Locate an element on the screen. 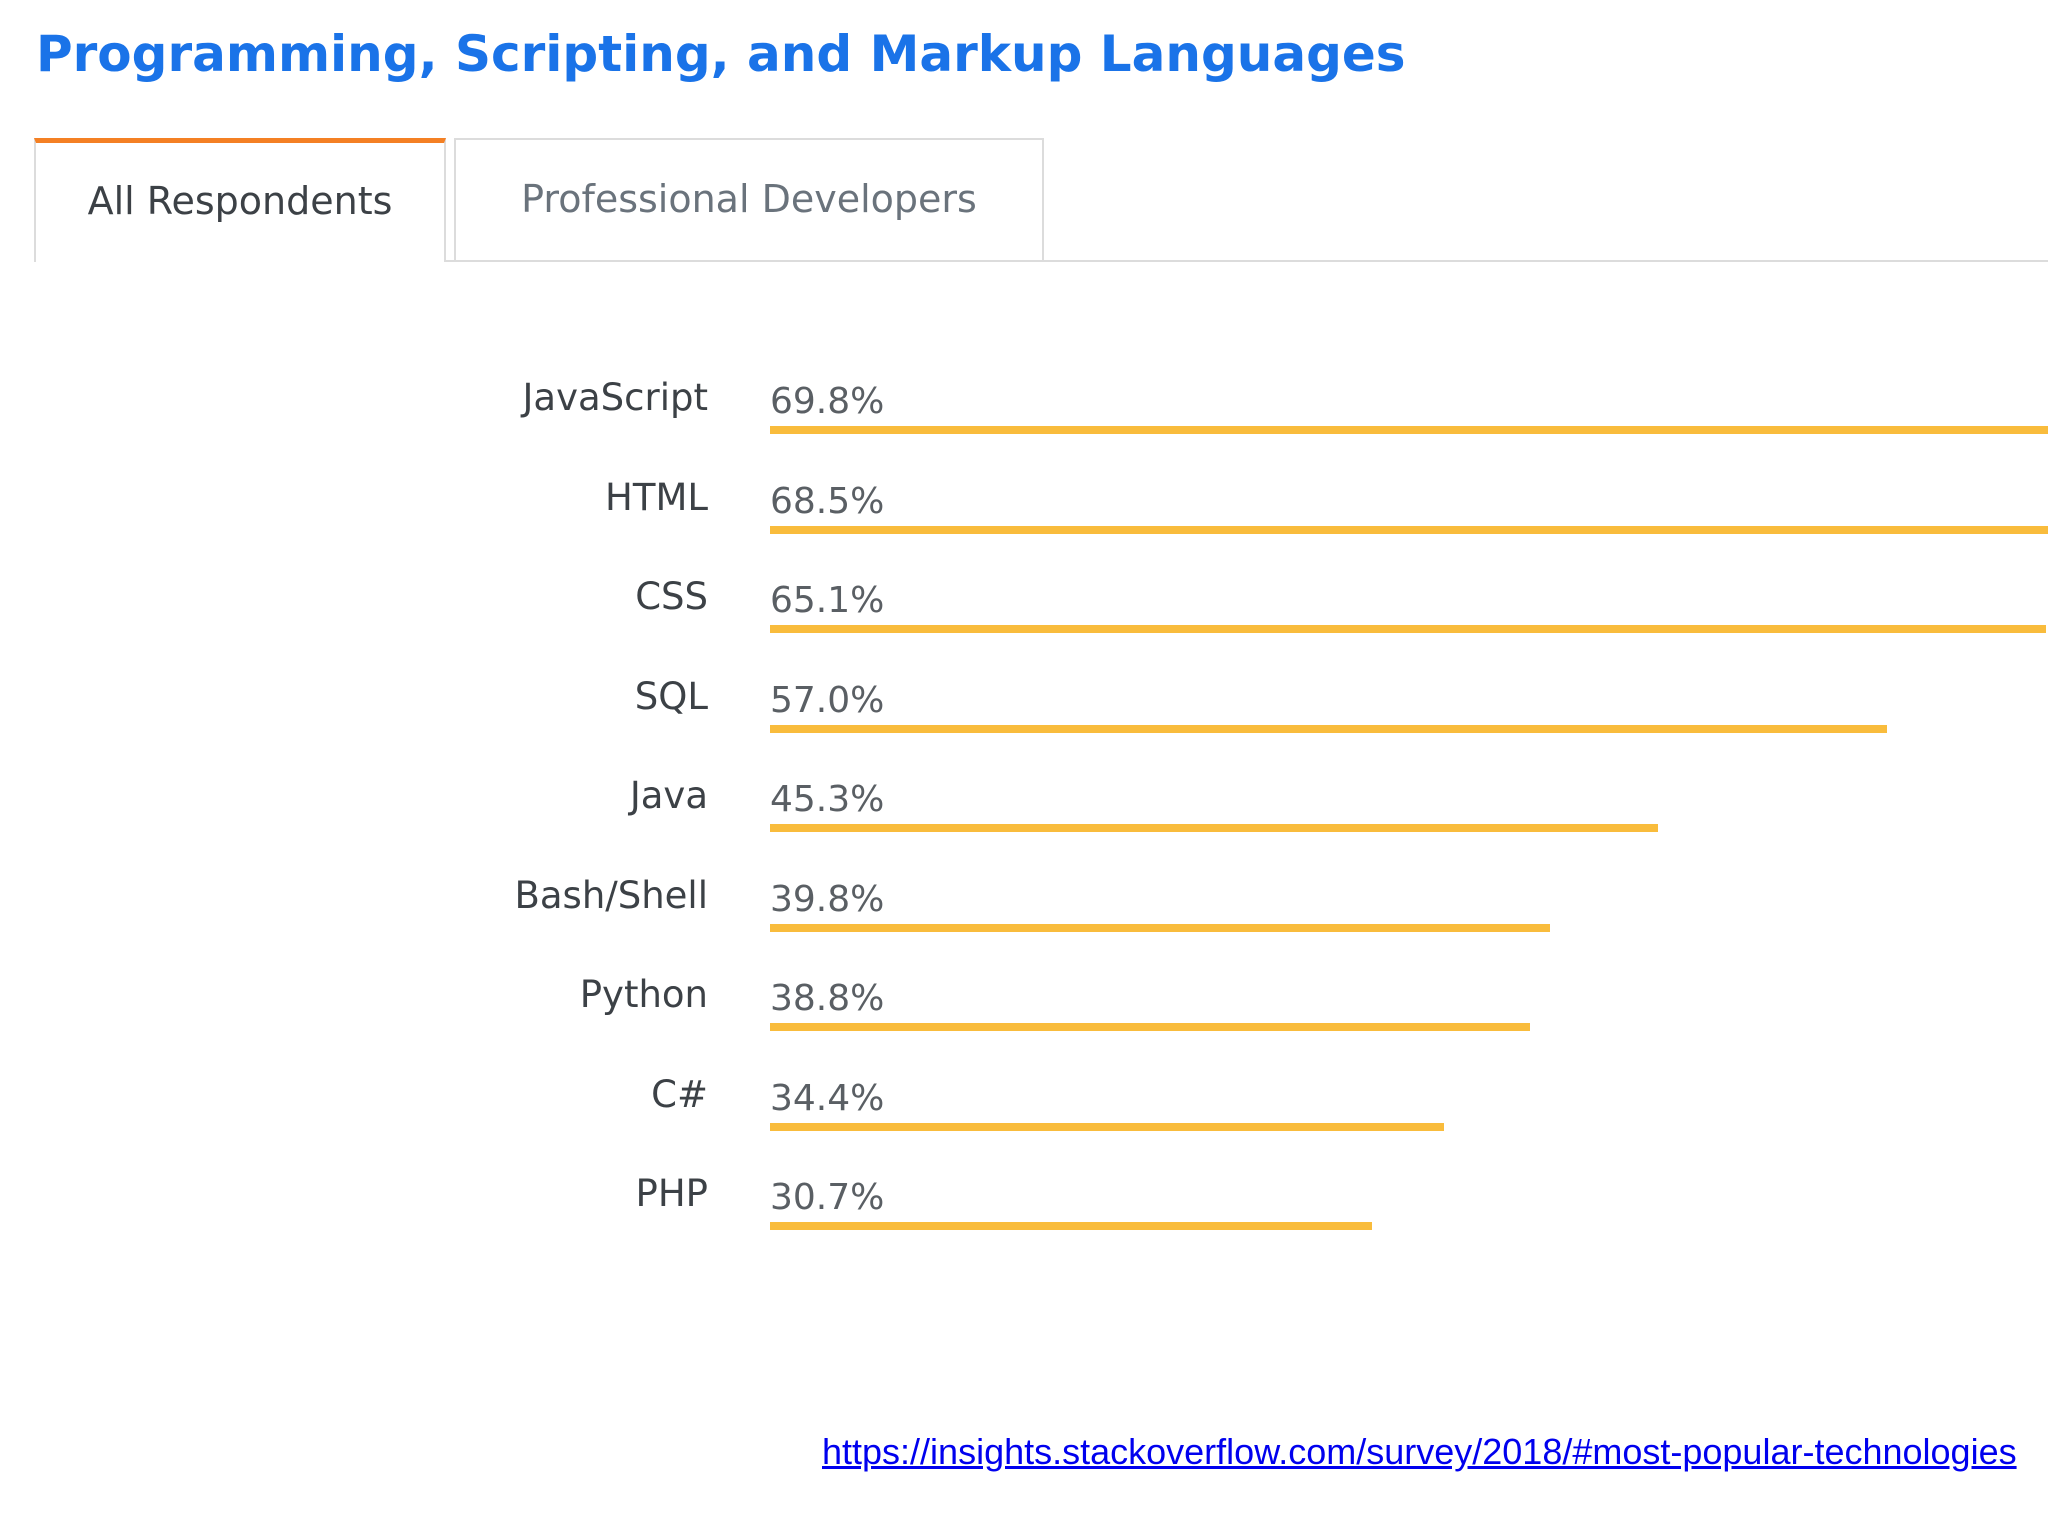 Image resolution: width=2048 pixels, height=1536 pixels. bar-value-label: 69.8% is located at coordinates (827, 401).